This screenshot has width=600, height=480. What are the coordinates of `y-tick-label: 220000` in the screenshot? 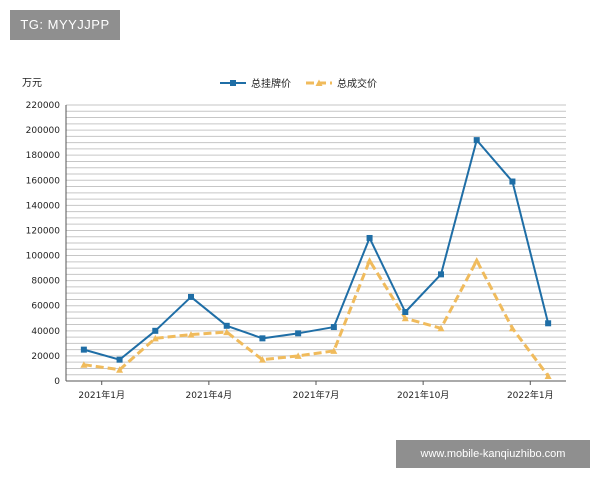 It's located at (43, 106).